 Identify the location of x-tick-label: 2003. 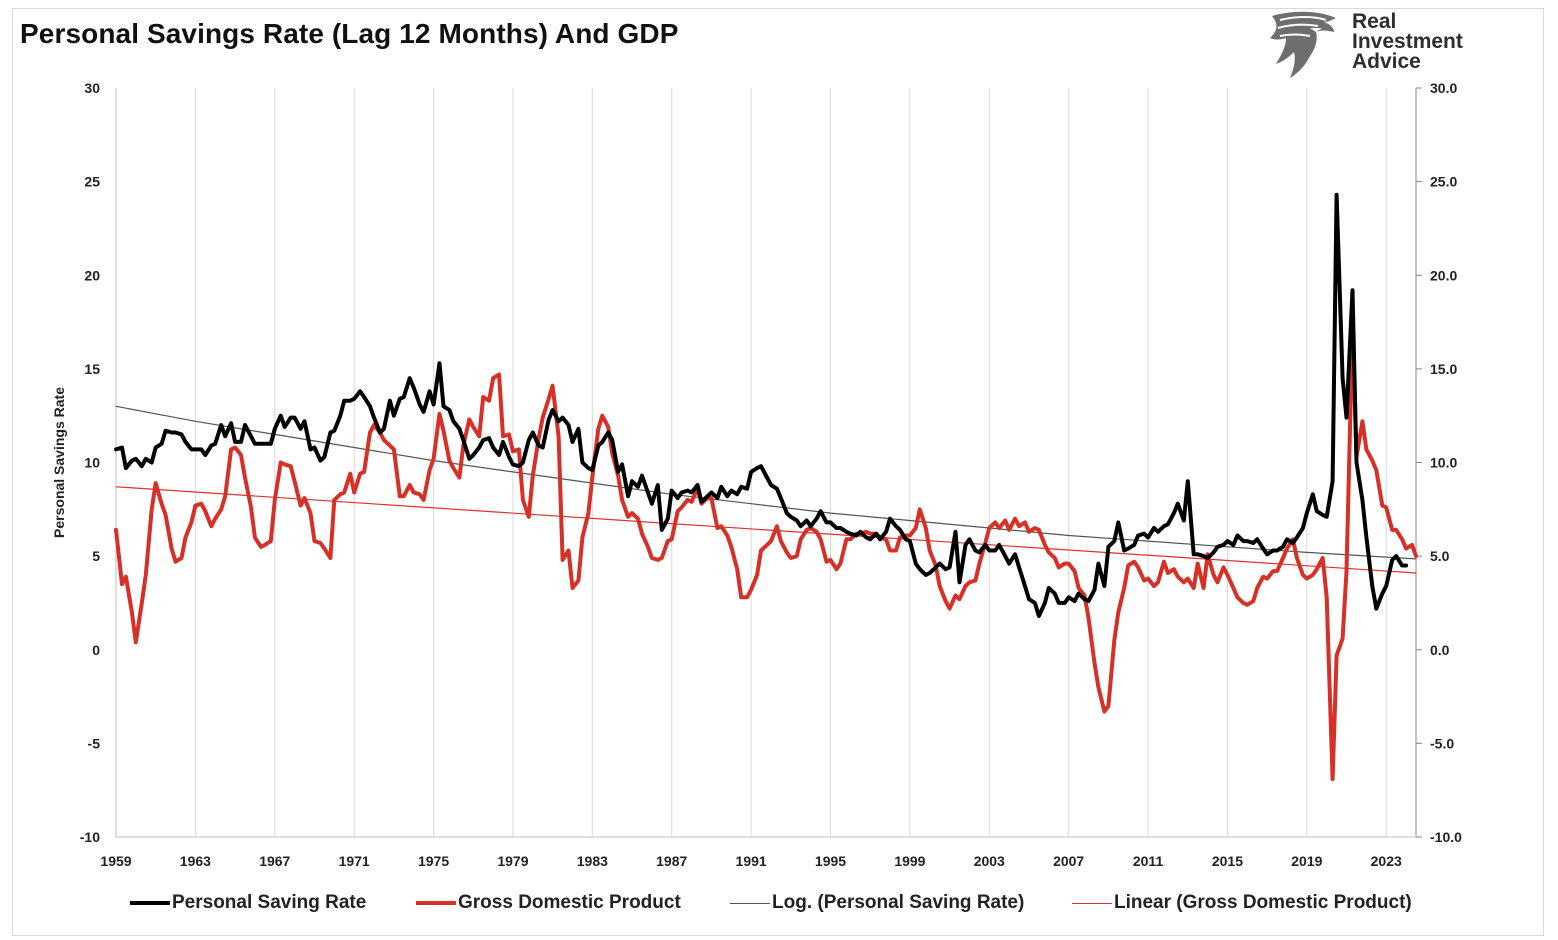
(989, 861).